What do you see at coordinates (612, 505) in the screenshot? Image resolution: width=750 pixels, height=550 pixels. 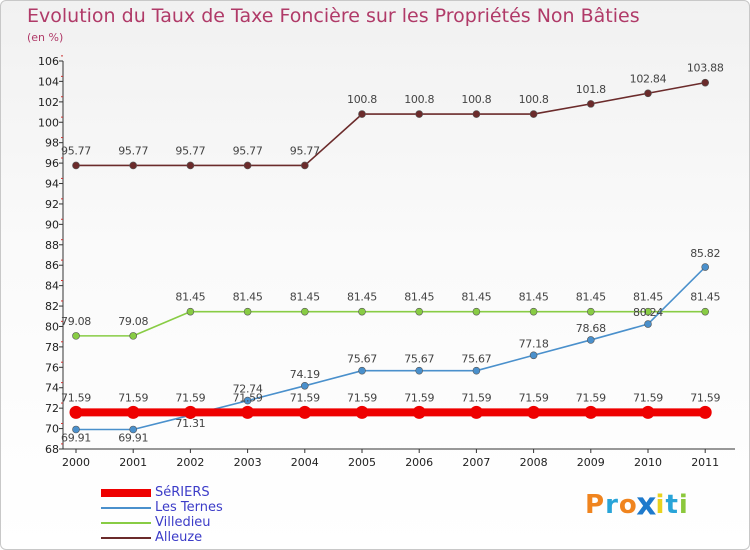 I see `logo-letter: r` at bounding box center [612, 505].